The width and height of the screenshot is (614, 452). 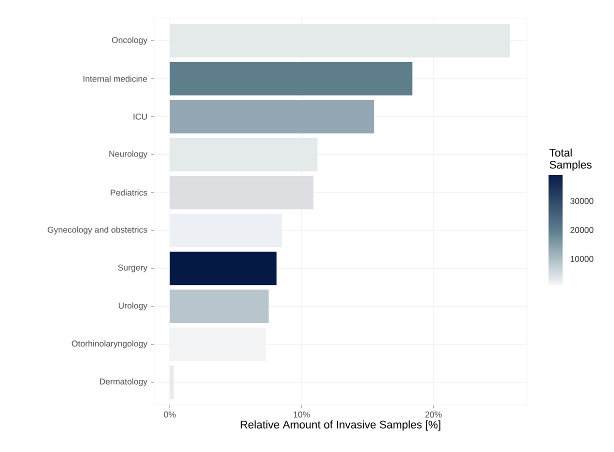 I want to click on y-tick-label: Oncology, so click(x=130, y=40).